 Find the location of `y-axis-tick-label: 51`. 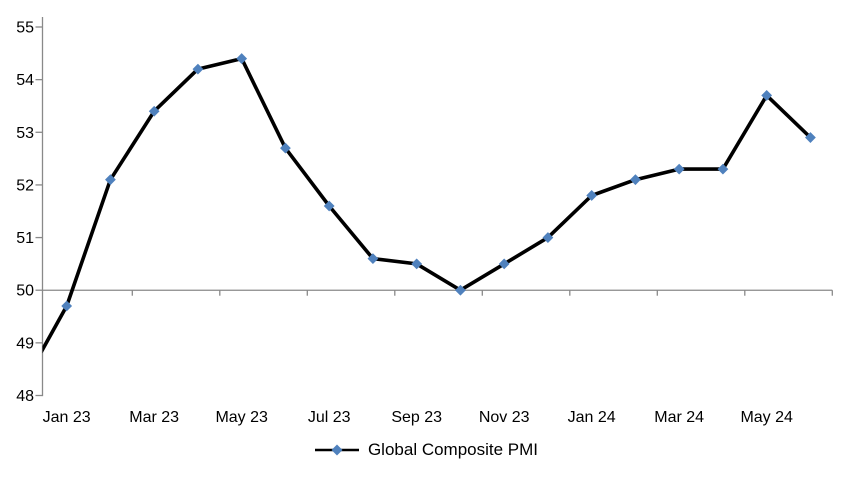

y-axis-tick-label: 51 is located at coordinates (25, 238).